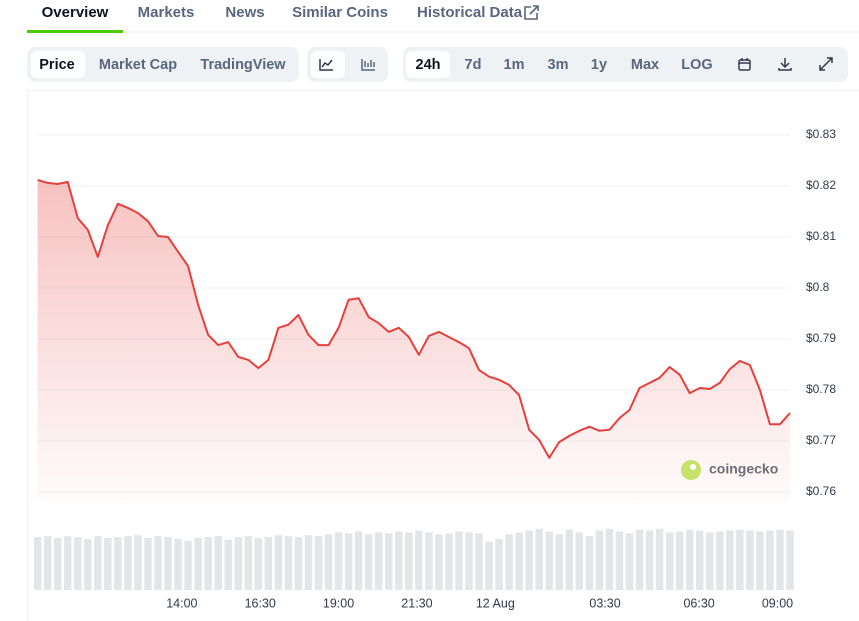 The width and height of the screenshot is (859, 621). What do you see at coordinates (821, 185) in the screenshot?
I see `y-tick-label: $0.82` at bounding box center [821, 185].